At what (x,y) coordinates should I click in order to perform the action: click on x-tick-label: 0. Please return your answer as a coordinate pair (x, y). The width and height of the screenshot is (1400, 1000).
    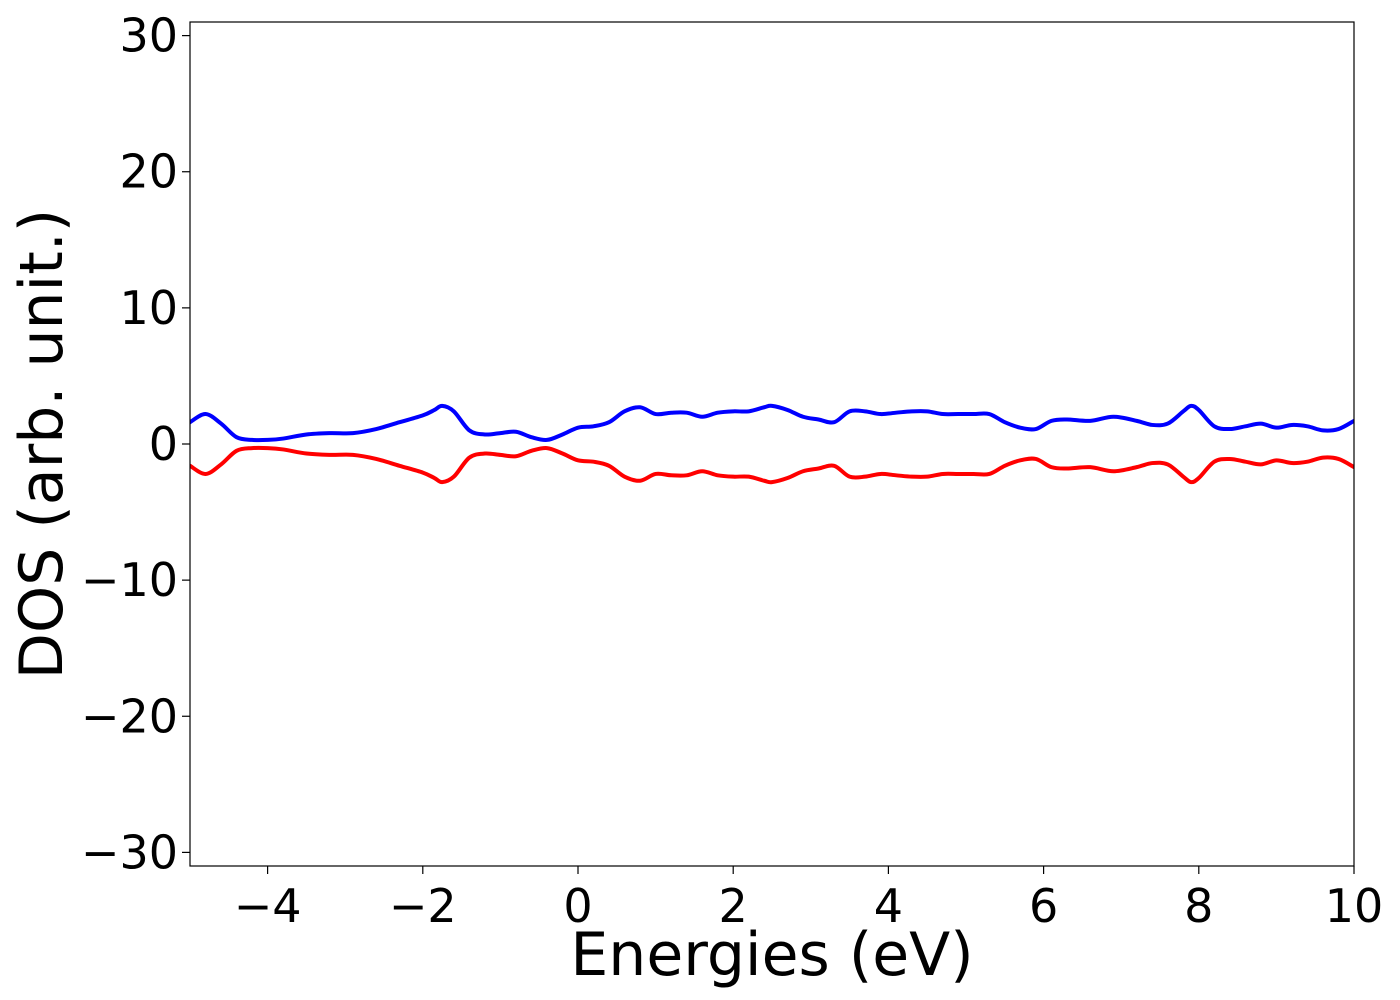
    Looking at the image, I should click on (577, 906).